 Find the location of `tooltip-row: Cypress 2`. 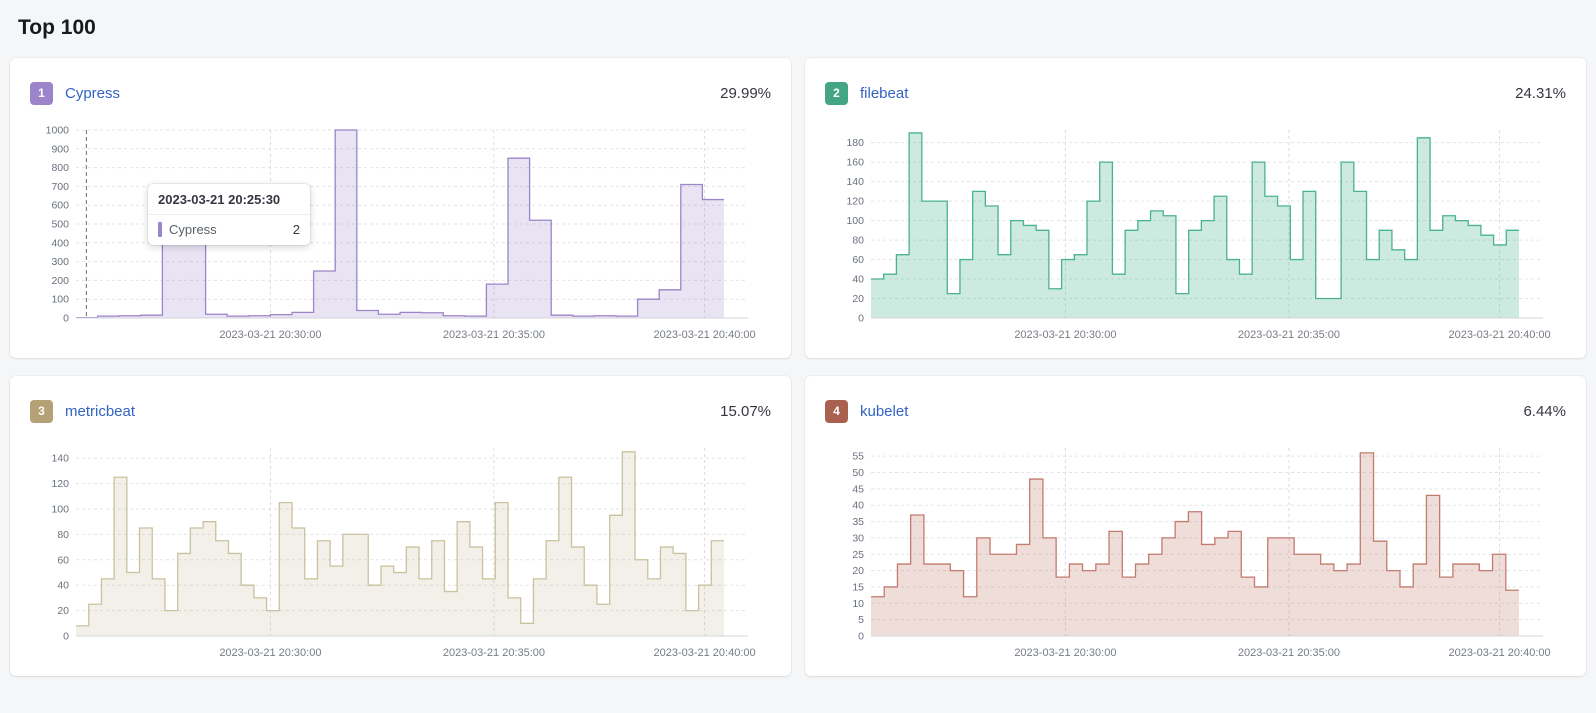

tooltip-row: Cypress 2 is located at coordinates (229, 230).